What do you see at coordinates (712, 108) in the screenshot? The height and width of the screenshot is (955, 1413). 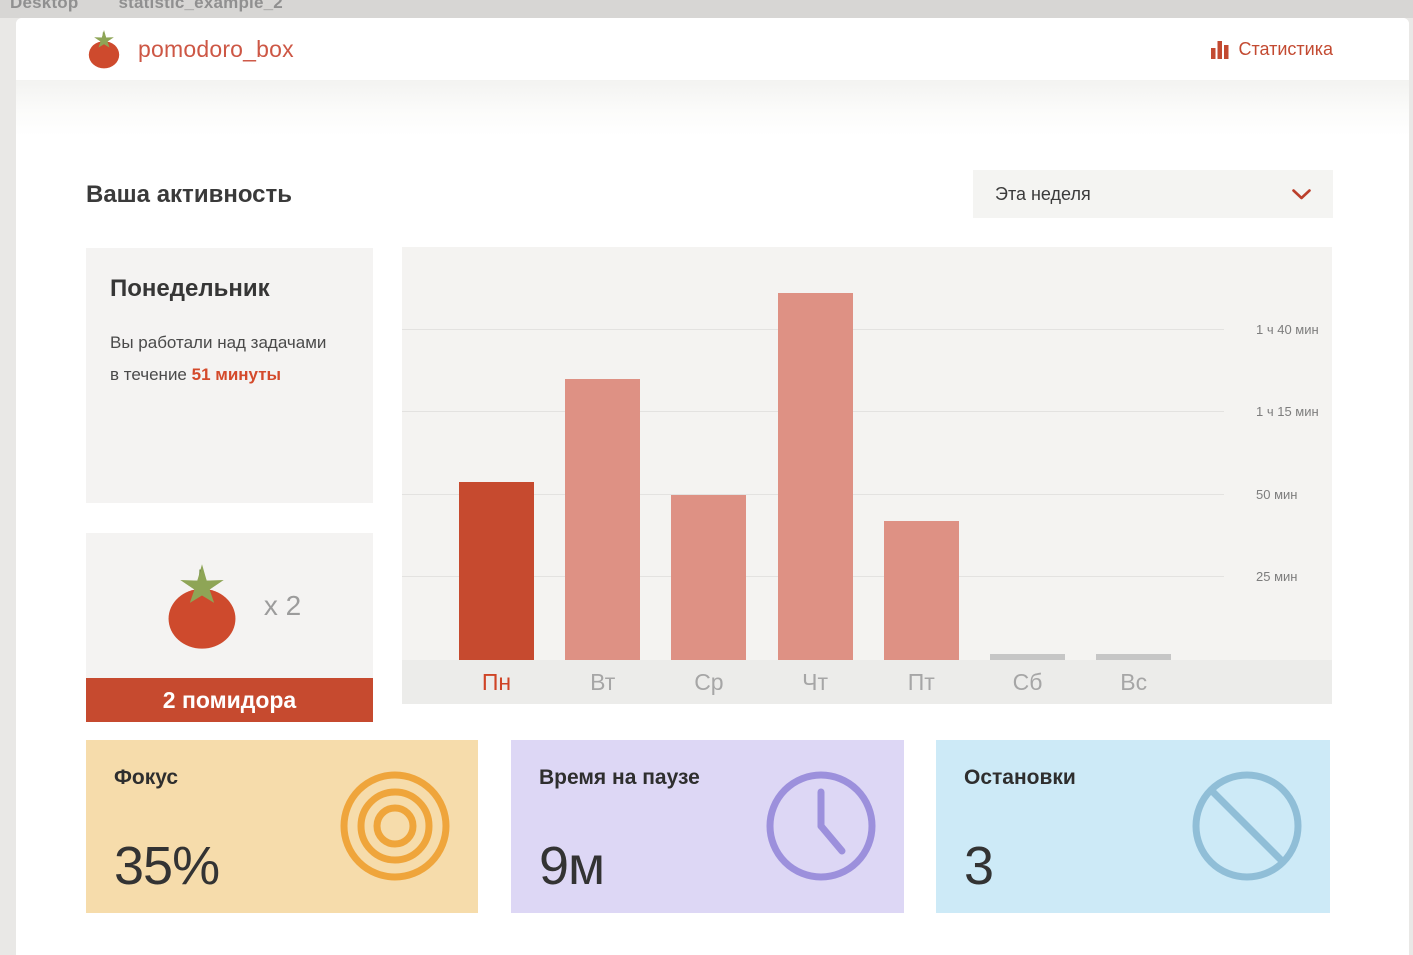 I see `header-shadow` at bounding box center [712, 108].